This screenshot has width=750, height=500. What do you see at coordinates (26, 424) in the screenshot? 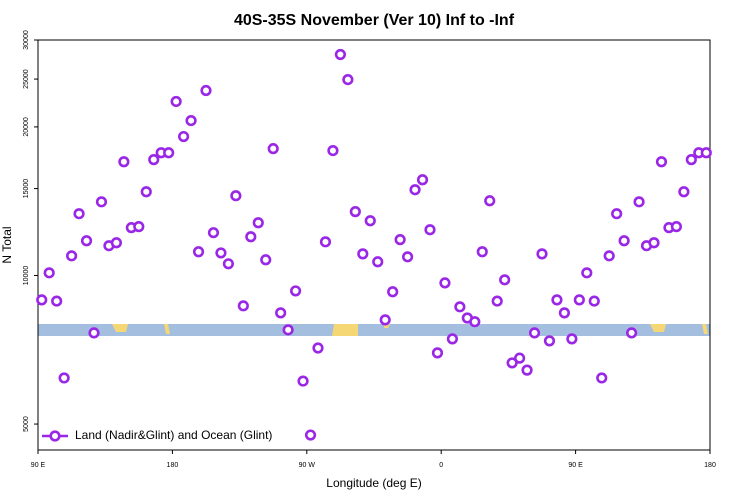
I see `y-tick-label: 5000` at bounding box center [26, 424].